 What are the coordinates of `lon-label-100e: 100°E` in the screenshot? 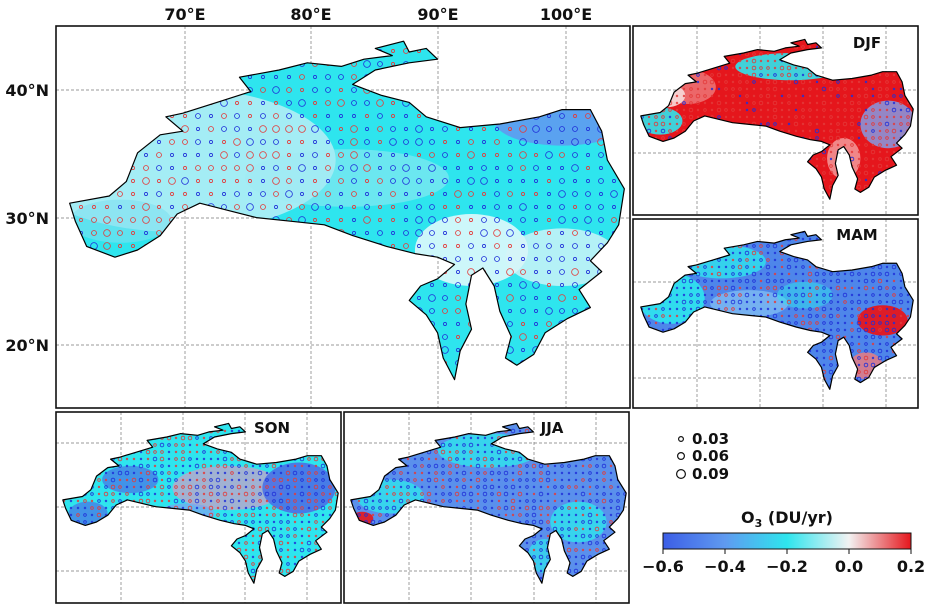 It's located at (566, 14).